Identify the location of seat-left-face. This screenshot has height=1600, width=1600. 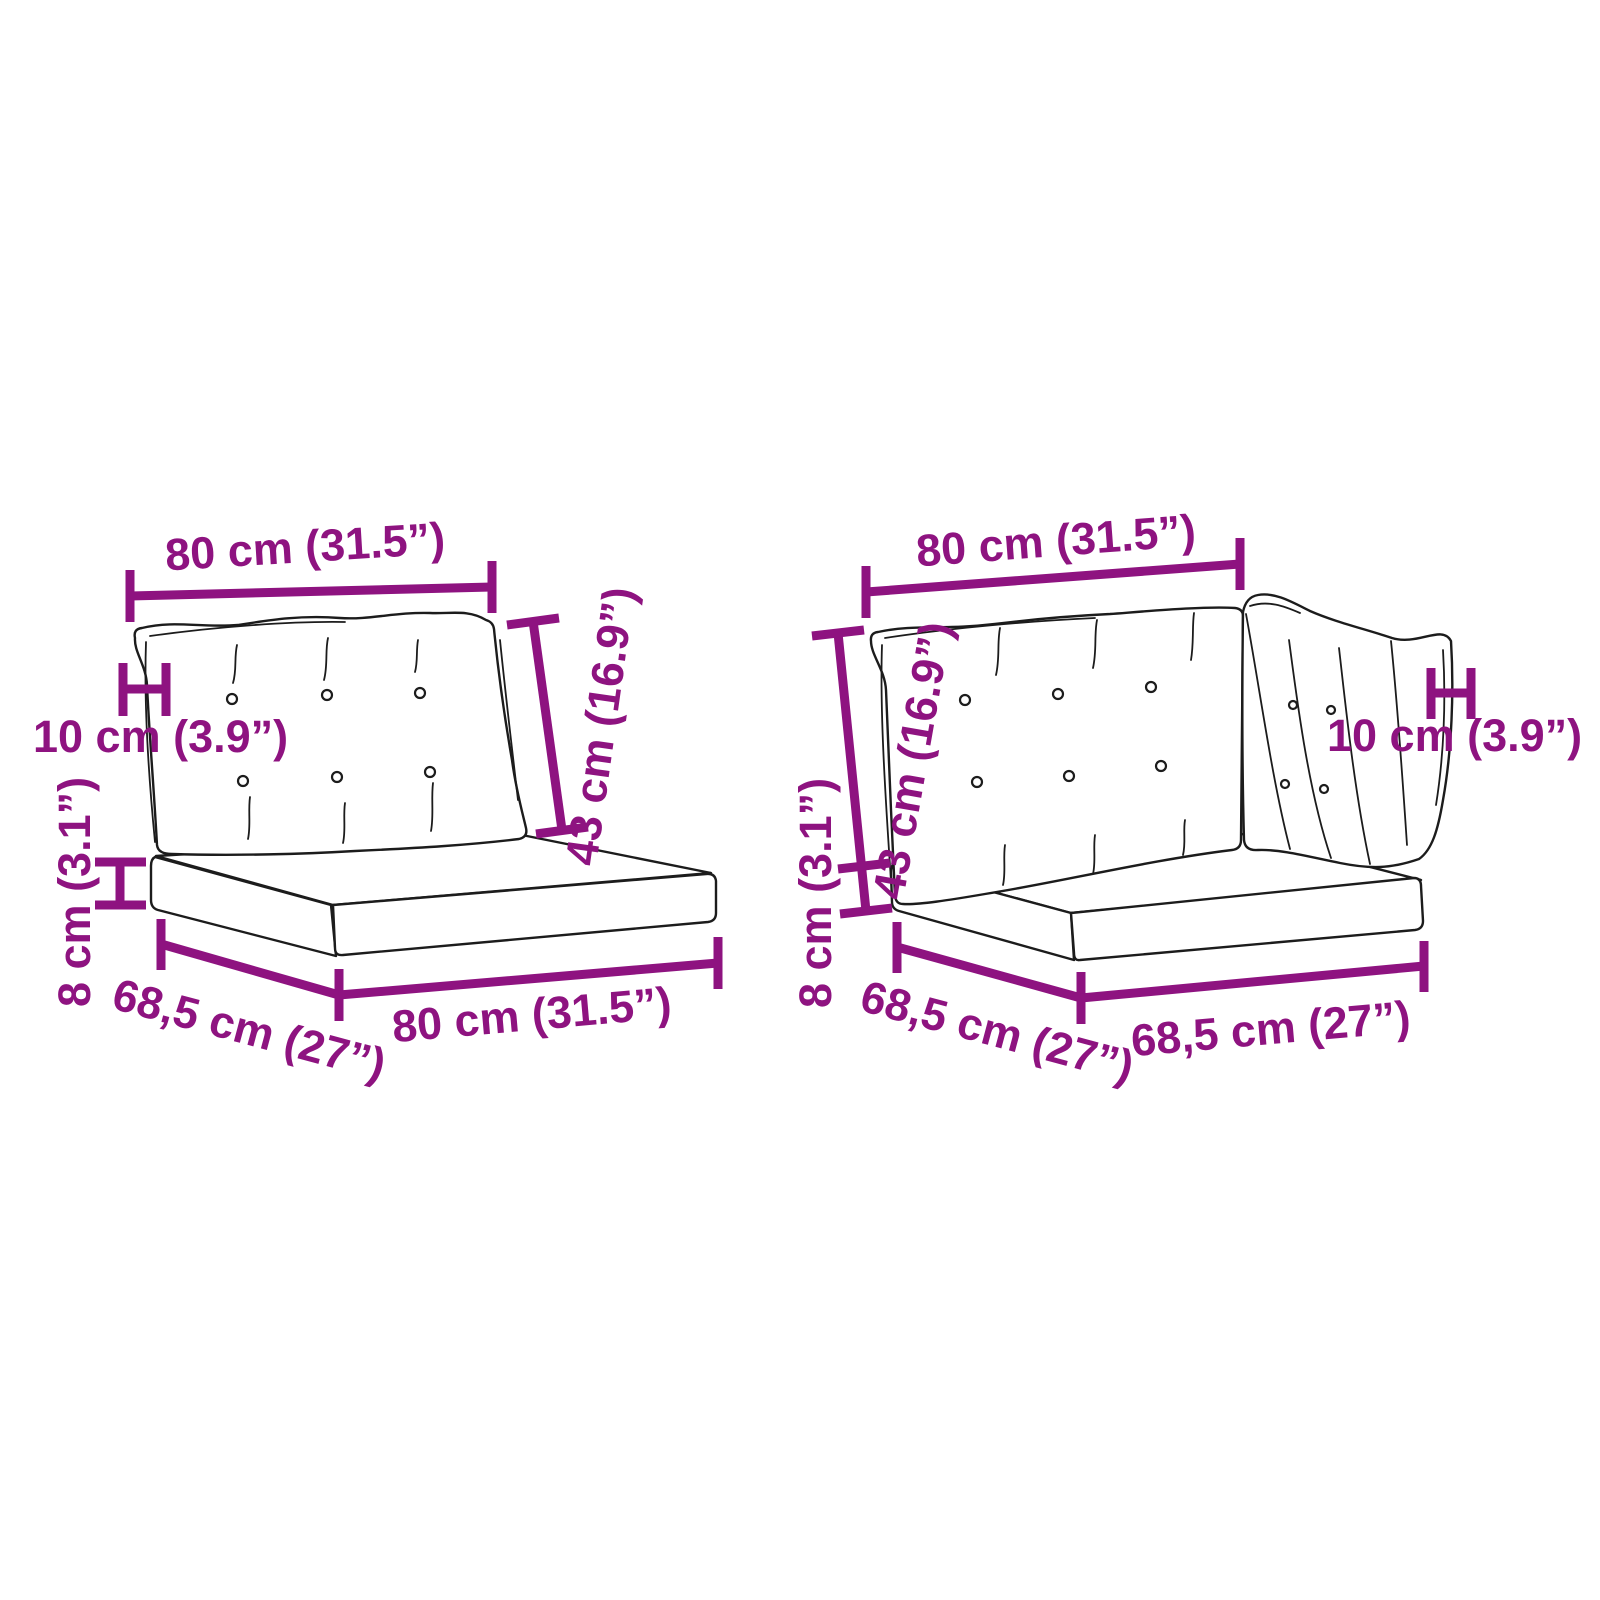
(243, 906).